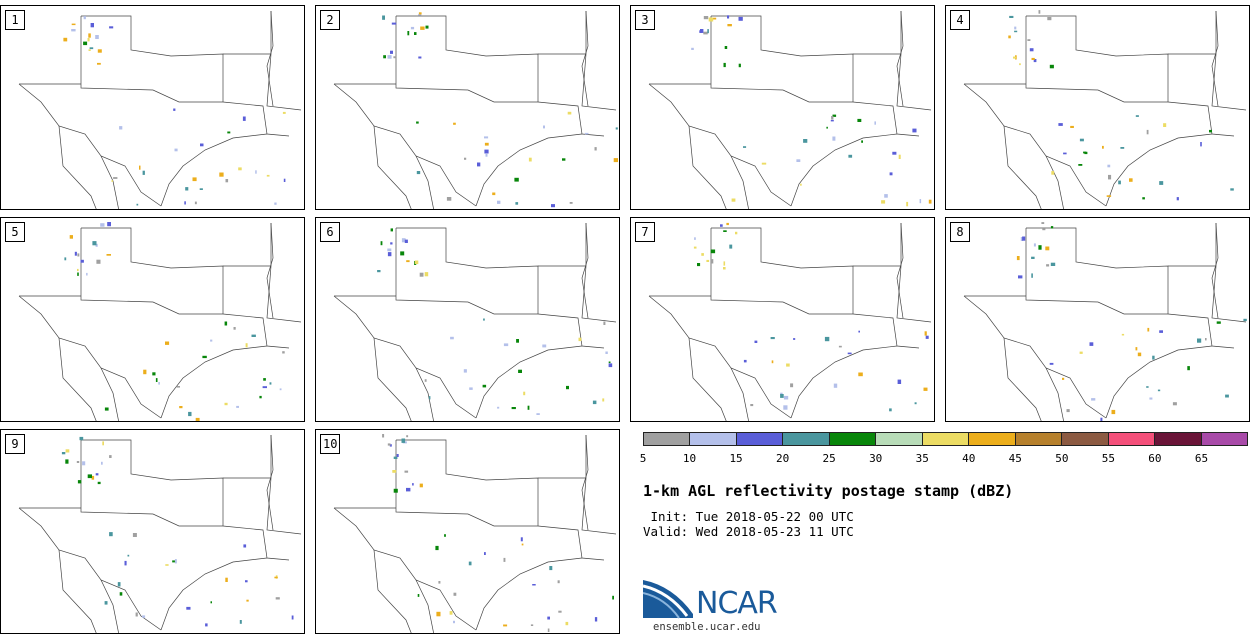 This screenshot has width=1260, height=635. What do you see at coordinates (467, 531) in the screenshot?
I see `member-panel-10: 10` at bounding box center [467, 531].